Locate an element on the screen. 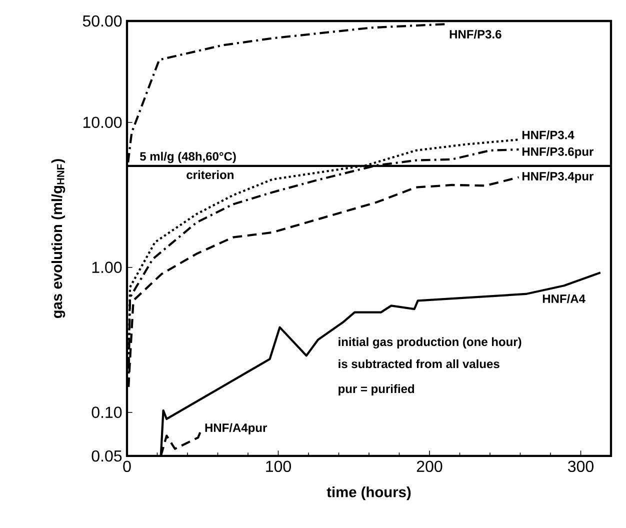 The width and height of the screenshot is (626, 528). series-label: HNF/P3.6pur is located at coordinates (558, 152).